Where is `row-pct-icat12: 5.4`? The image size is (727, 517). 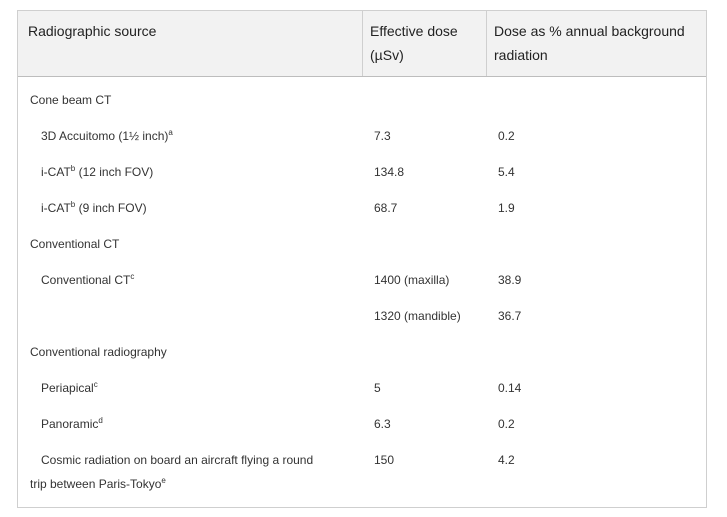 row-pct-icat12: 5.4 is located at coordinates (506, 172).